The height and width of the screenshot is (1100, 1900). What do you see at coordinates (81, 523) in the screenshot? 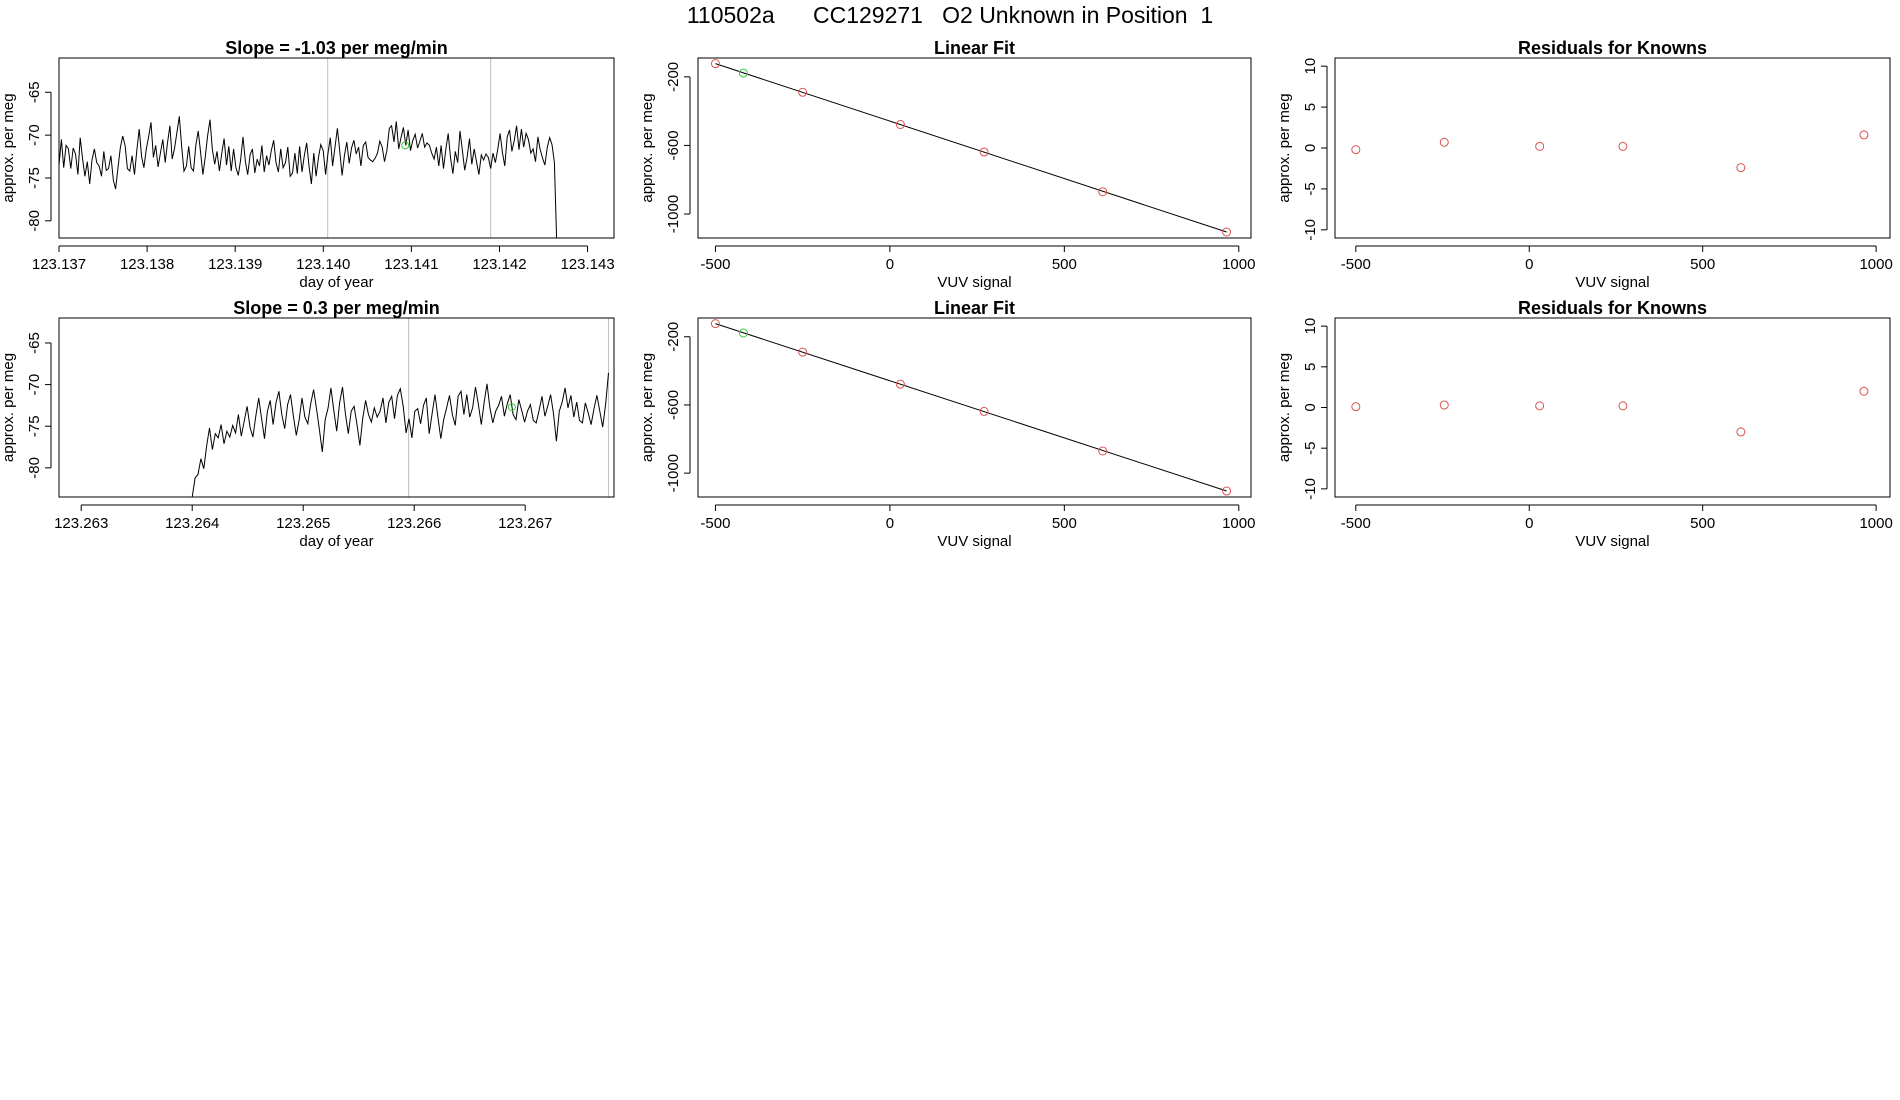
I see `x-tick-label: 123.263` at bounding box center [81, 523].